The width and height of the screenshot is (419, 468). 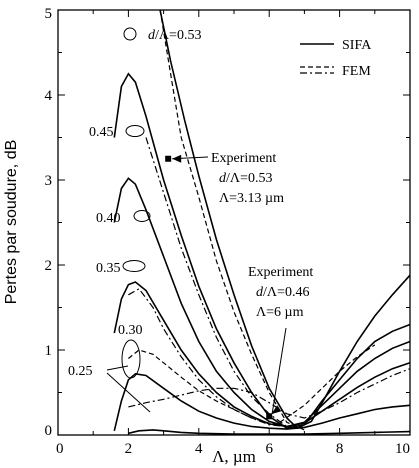 What do you see at coordinates (251, 198) in the screenshot?
I see `experiment-period-1: Λ=3.13 µm` at bounding box center [251, 198].